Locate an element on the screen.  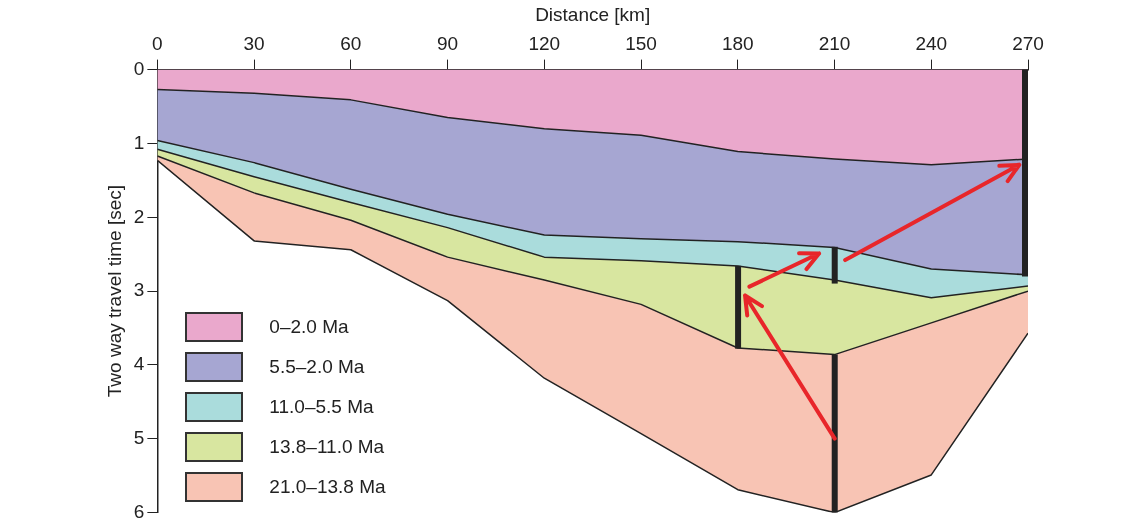
y-tick-label: 1 is located at coordinates (139, 142).